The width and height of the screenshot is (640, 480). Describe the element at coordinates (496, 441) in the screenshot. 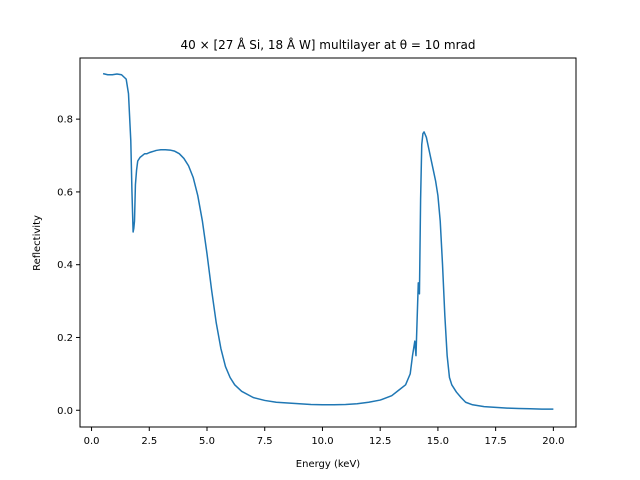

I see `x-tick-label: 17.5` at that location.